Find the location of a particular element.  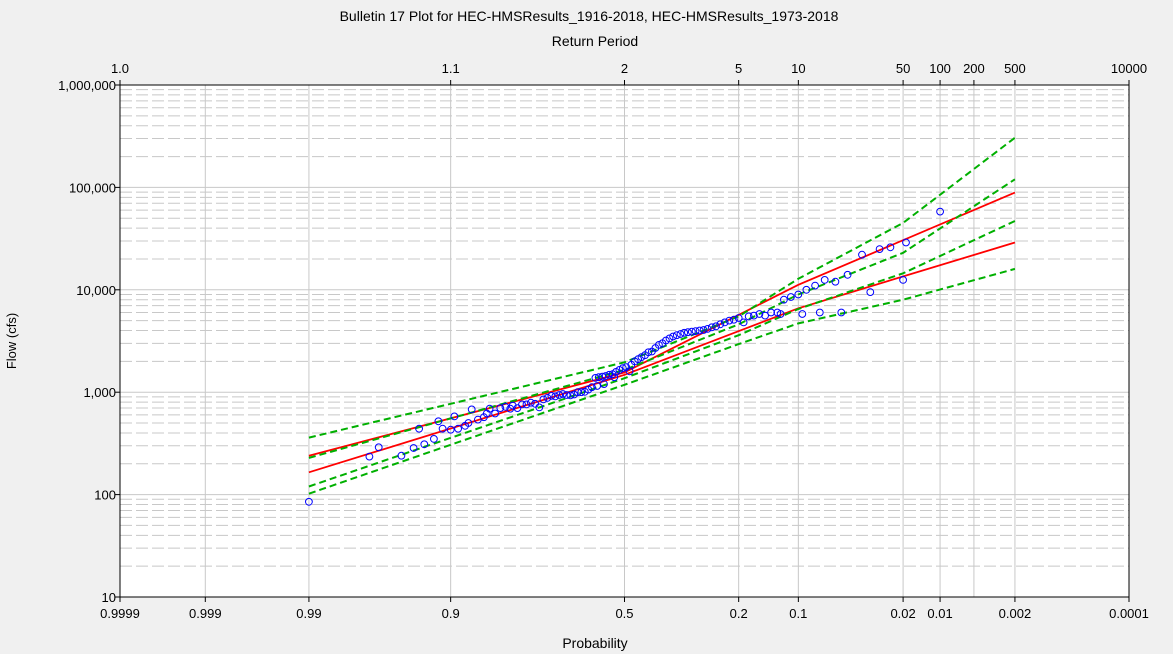

top-tick-label: 500 is located at coordinates (1015, 68).